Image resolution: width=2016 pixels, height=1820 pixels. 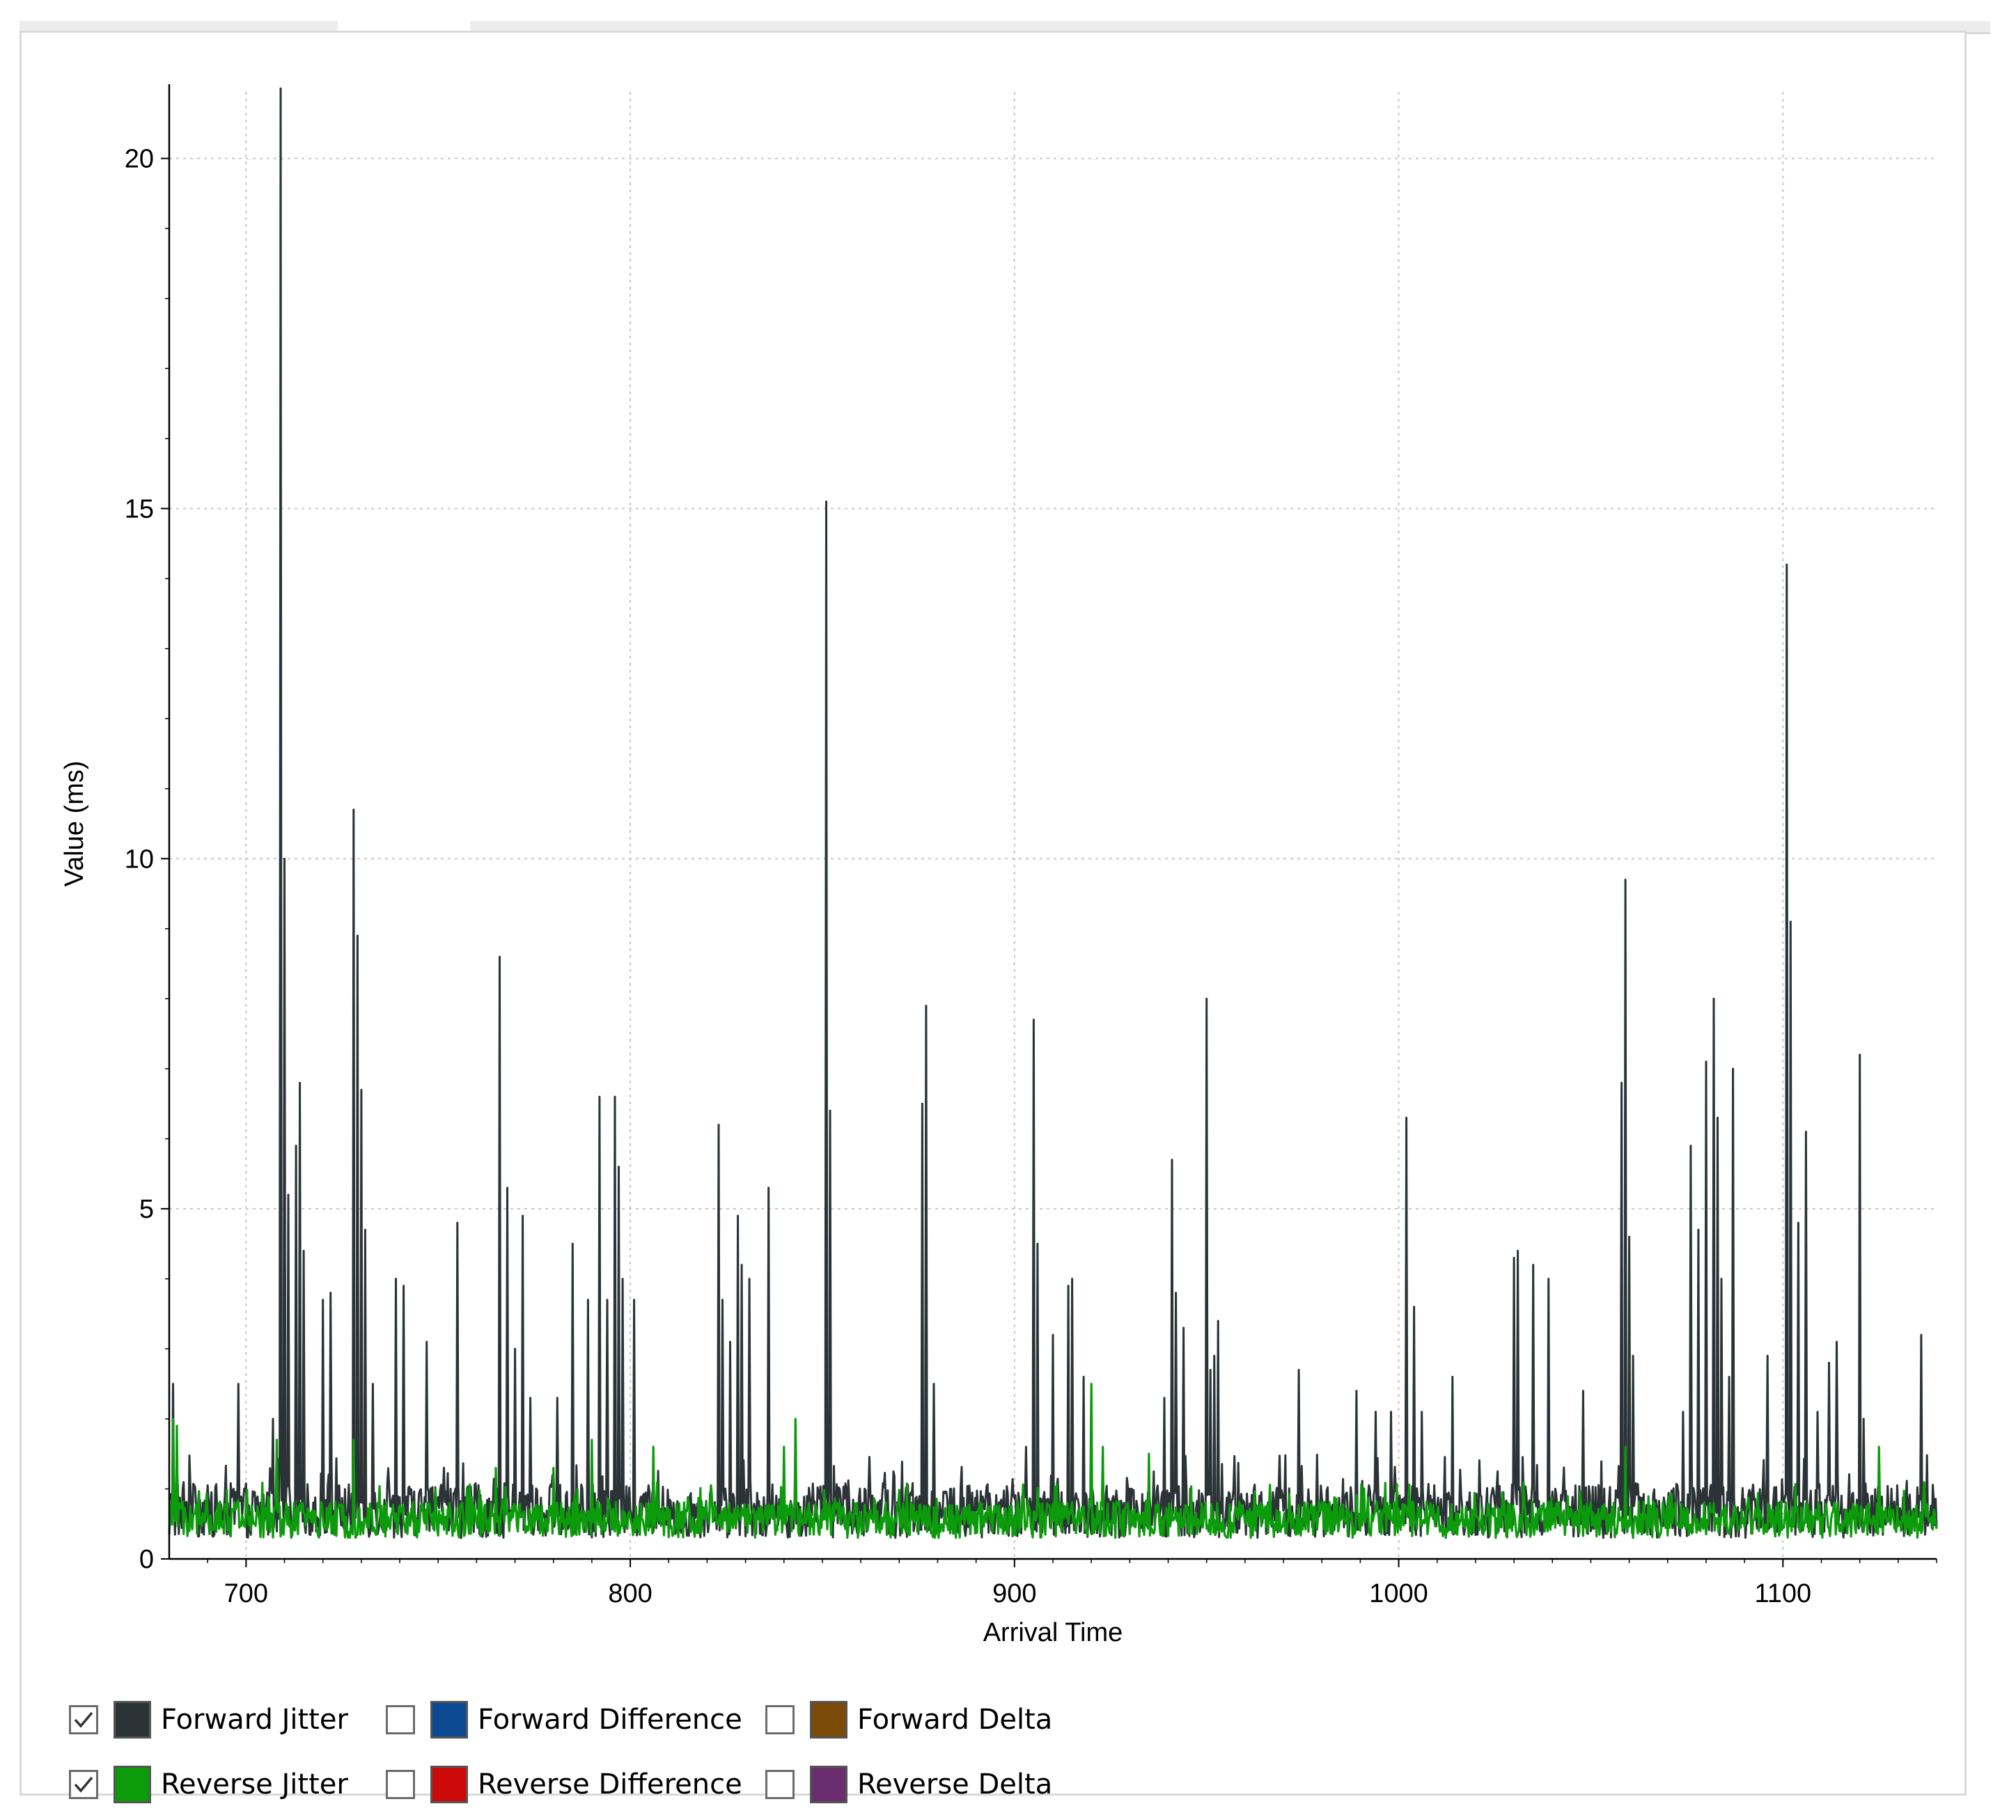 What do you see at coordinates (449, 1784) in the screenshot?
I see `reverse-difference-swatch` at bounding box center [449, 1784].